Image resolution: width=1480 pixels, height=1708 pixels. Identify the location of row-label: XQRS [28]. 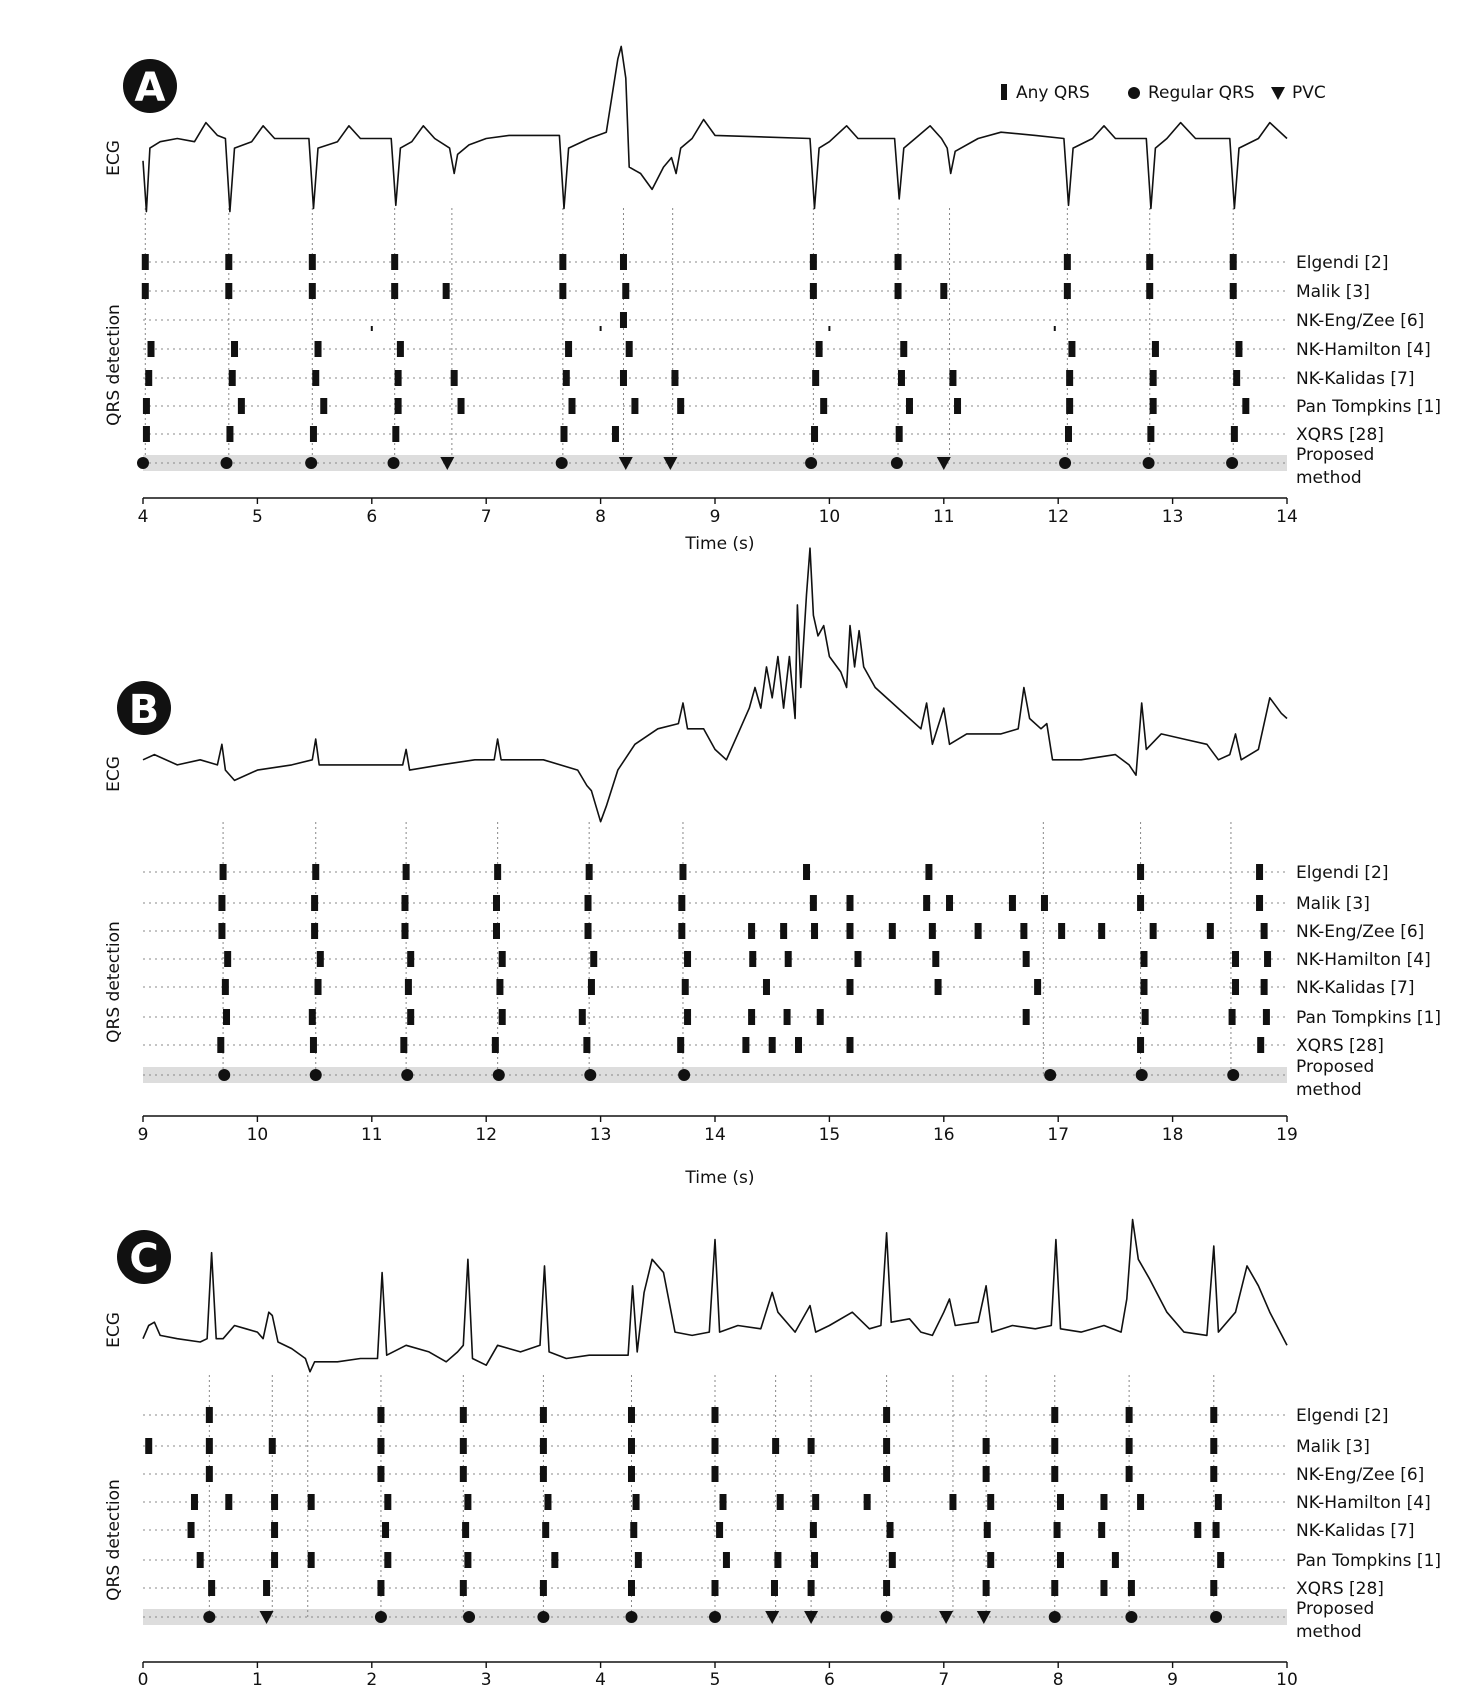
(1340, 1046).